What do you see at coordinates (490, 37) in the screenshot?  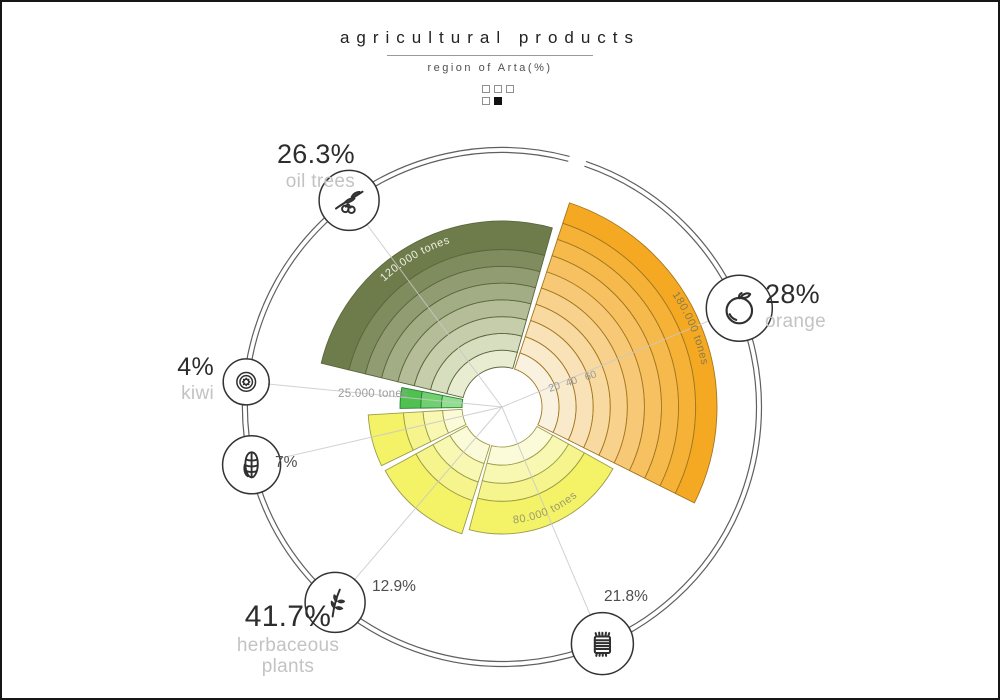 I see `page-title: agricultural products` at bounding box center [490, 37].